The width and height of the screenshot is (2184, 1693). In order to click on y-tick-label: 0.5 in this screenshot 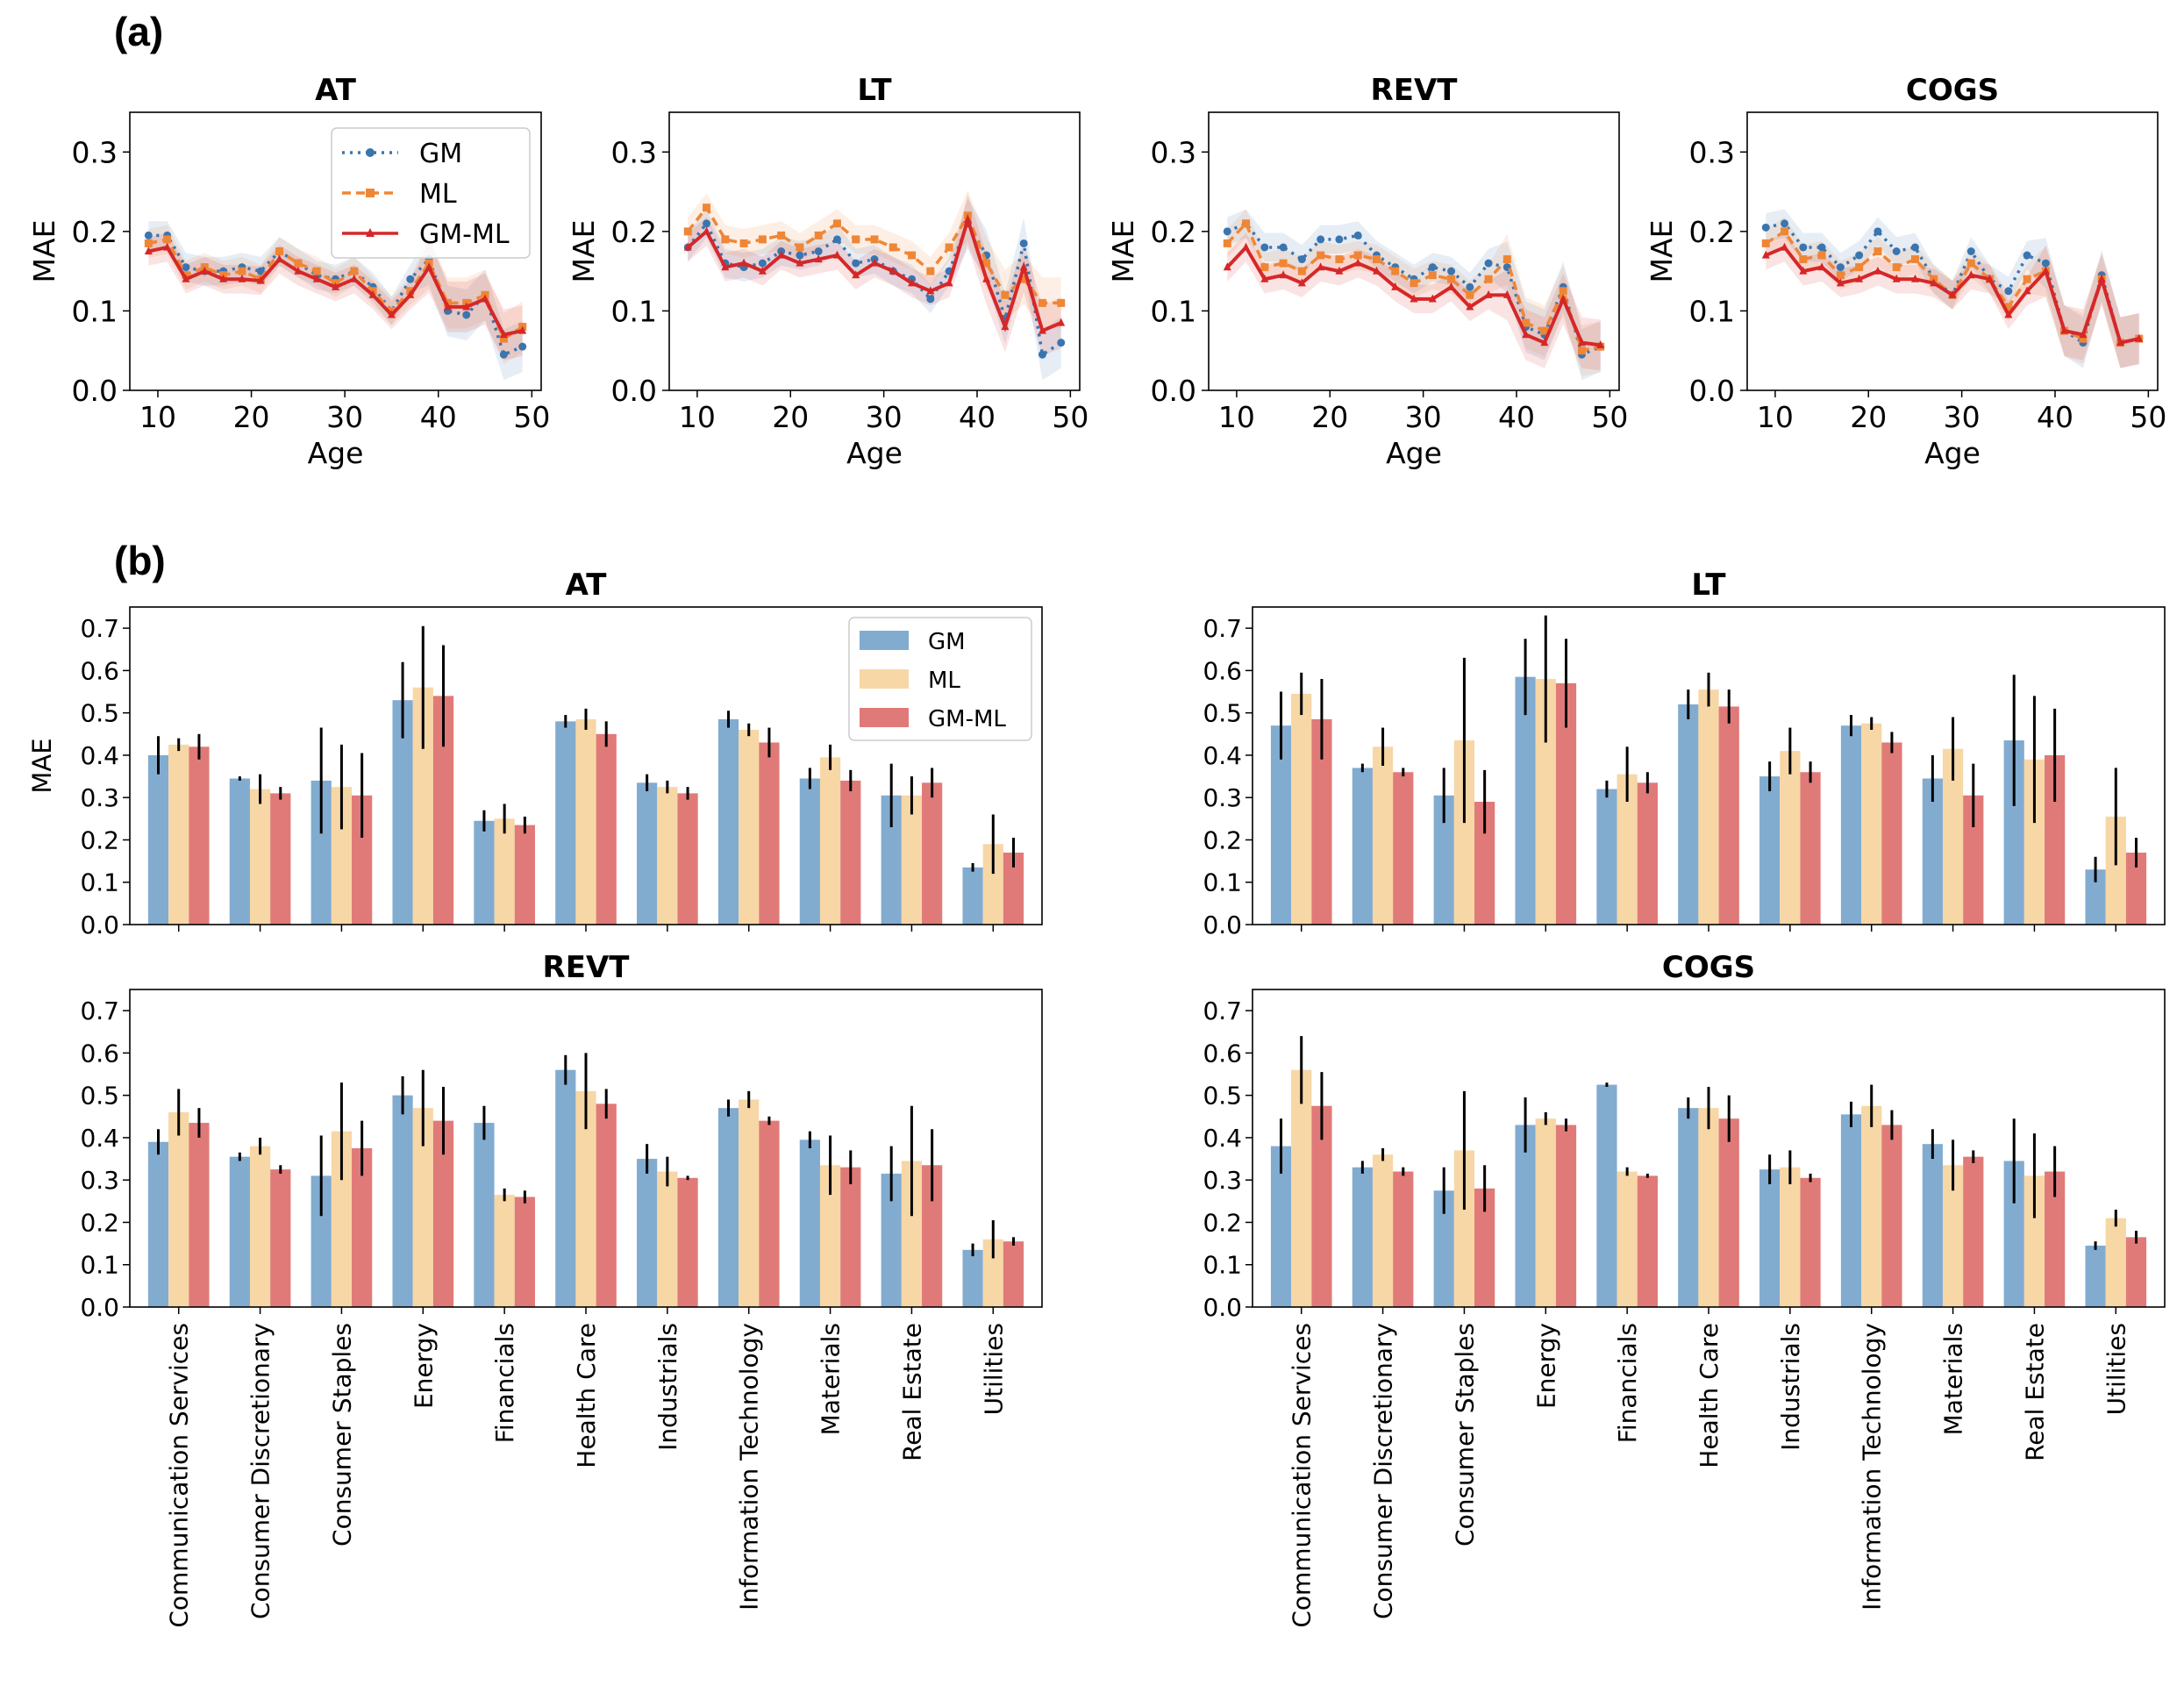, I will do `click(99, 713)`.